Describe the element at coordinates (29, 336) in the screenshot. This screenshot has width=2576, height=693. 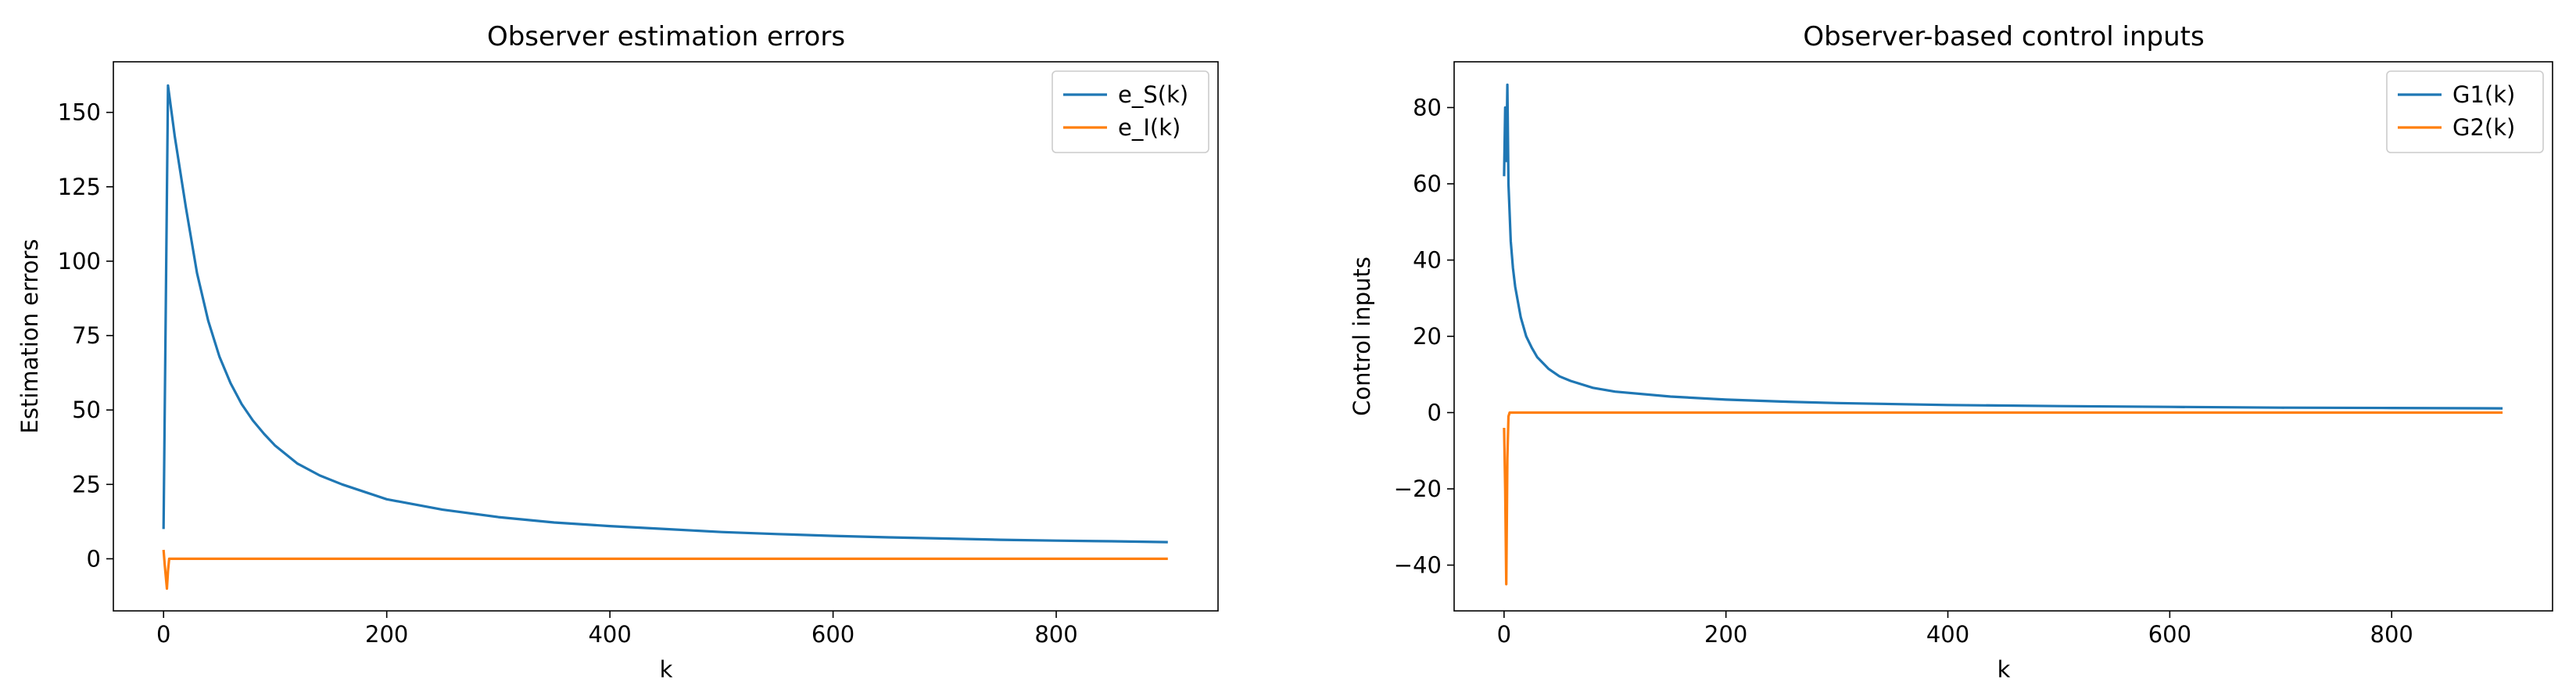
I see `y-axis-label: Estimation errors` at that location.